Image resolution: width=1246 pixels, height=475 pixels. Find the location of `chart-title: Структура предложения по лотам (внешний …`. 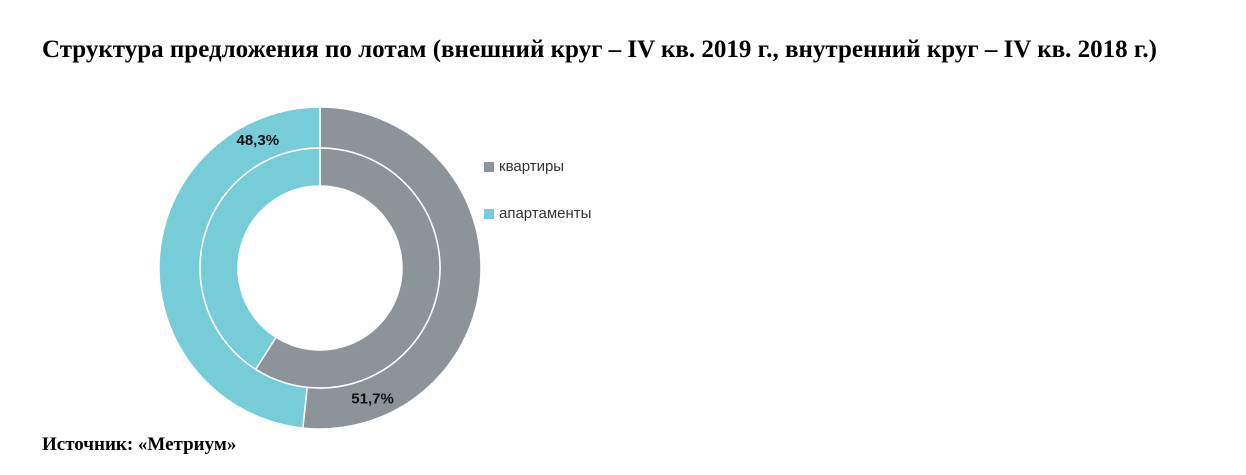

chart-title: Структура предложения по лотам (внешний … is located at coordinates (599, 49).